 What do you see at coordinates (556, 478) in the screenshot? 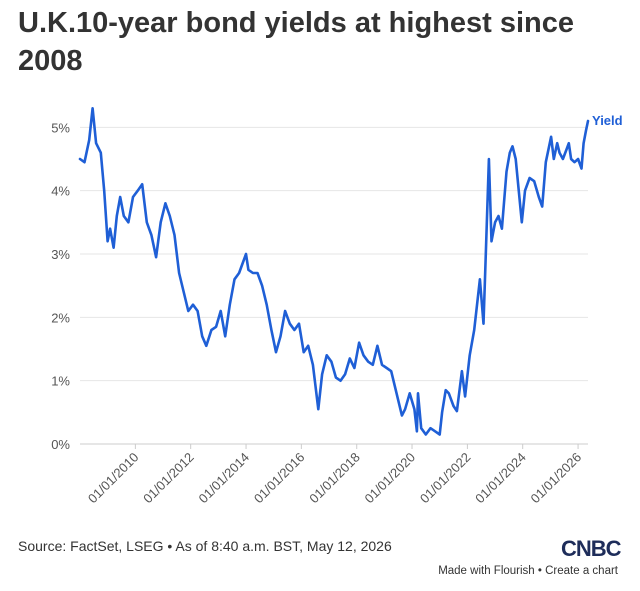
I see `x-tick-label: 01/01/2026` at bounding box center [556, 478].